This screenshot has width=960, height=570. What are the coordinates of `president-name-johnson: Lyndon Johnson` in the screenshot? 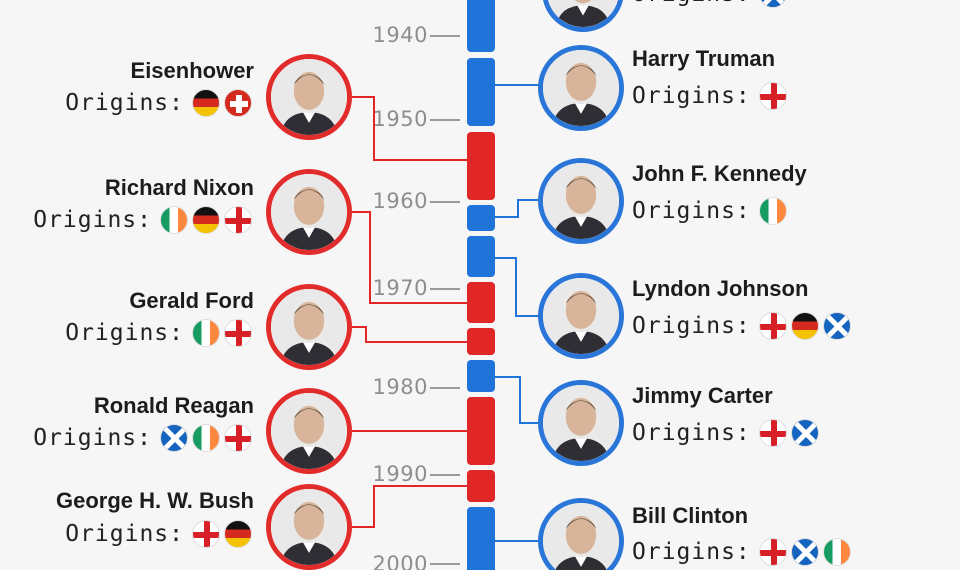 It's located at (720, 288).